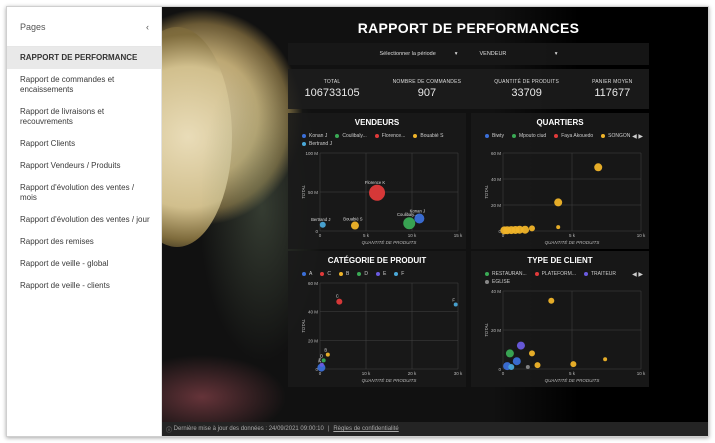  I want to click on legend-label: Biwty, so click(498, 136).